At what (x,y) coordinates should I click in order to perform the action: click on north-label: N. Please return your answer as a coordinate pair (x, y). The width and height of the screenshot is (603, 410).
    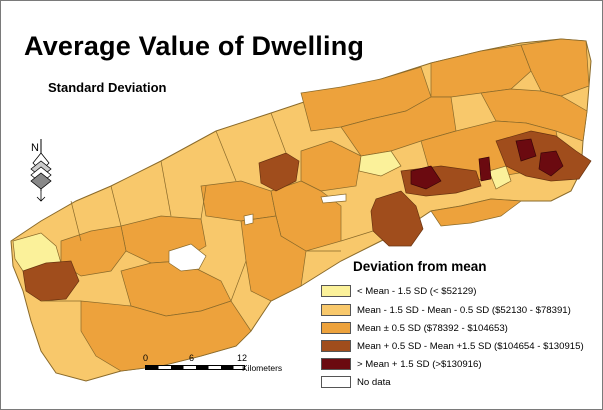
    Looking at the image, I should click on (35, 148).